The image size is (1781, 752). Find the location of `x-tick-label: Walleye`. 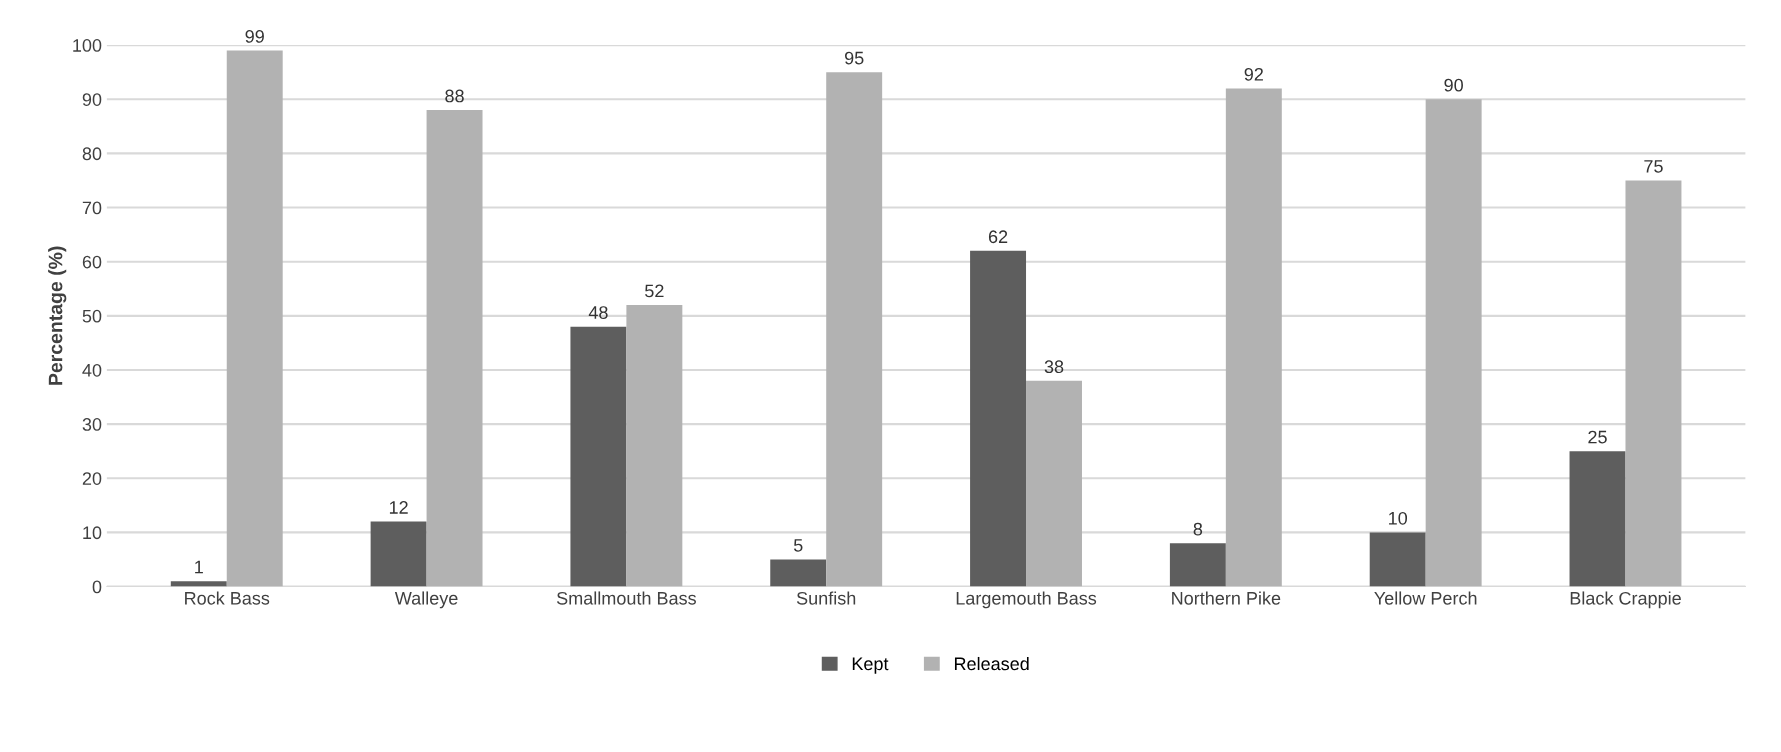

x-tick-label: Walleye is located at coordinates (426, 600).